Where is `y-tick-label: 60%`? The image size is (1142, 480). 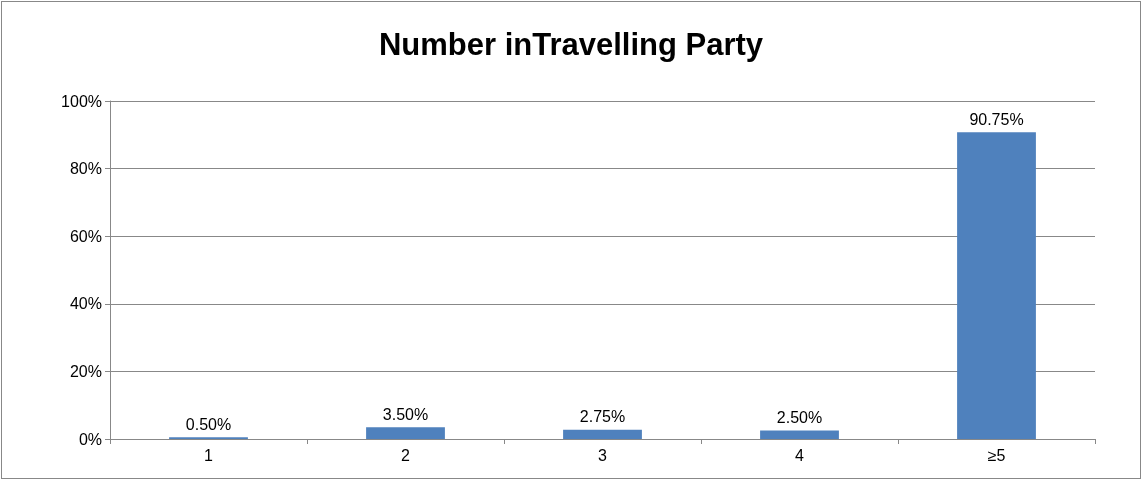 y-tick-label: 60% is located at coordinates (85, 236).